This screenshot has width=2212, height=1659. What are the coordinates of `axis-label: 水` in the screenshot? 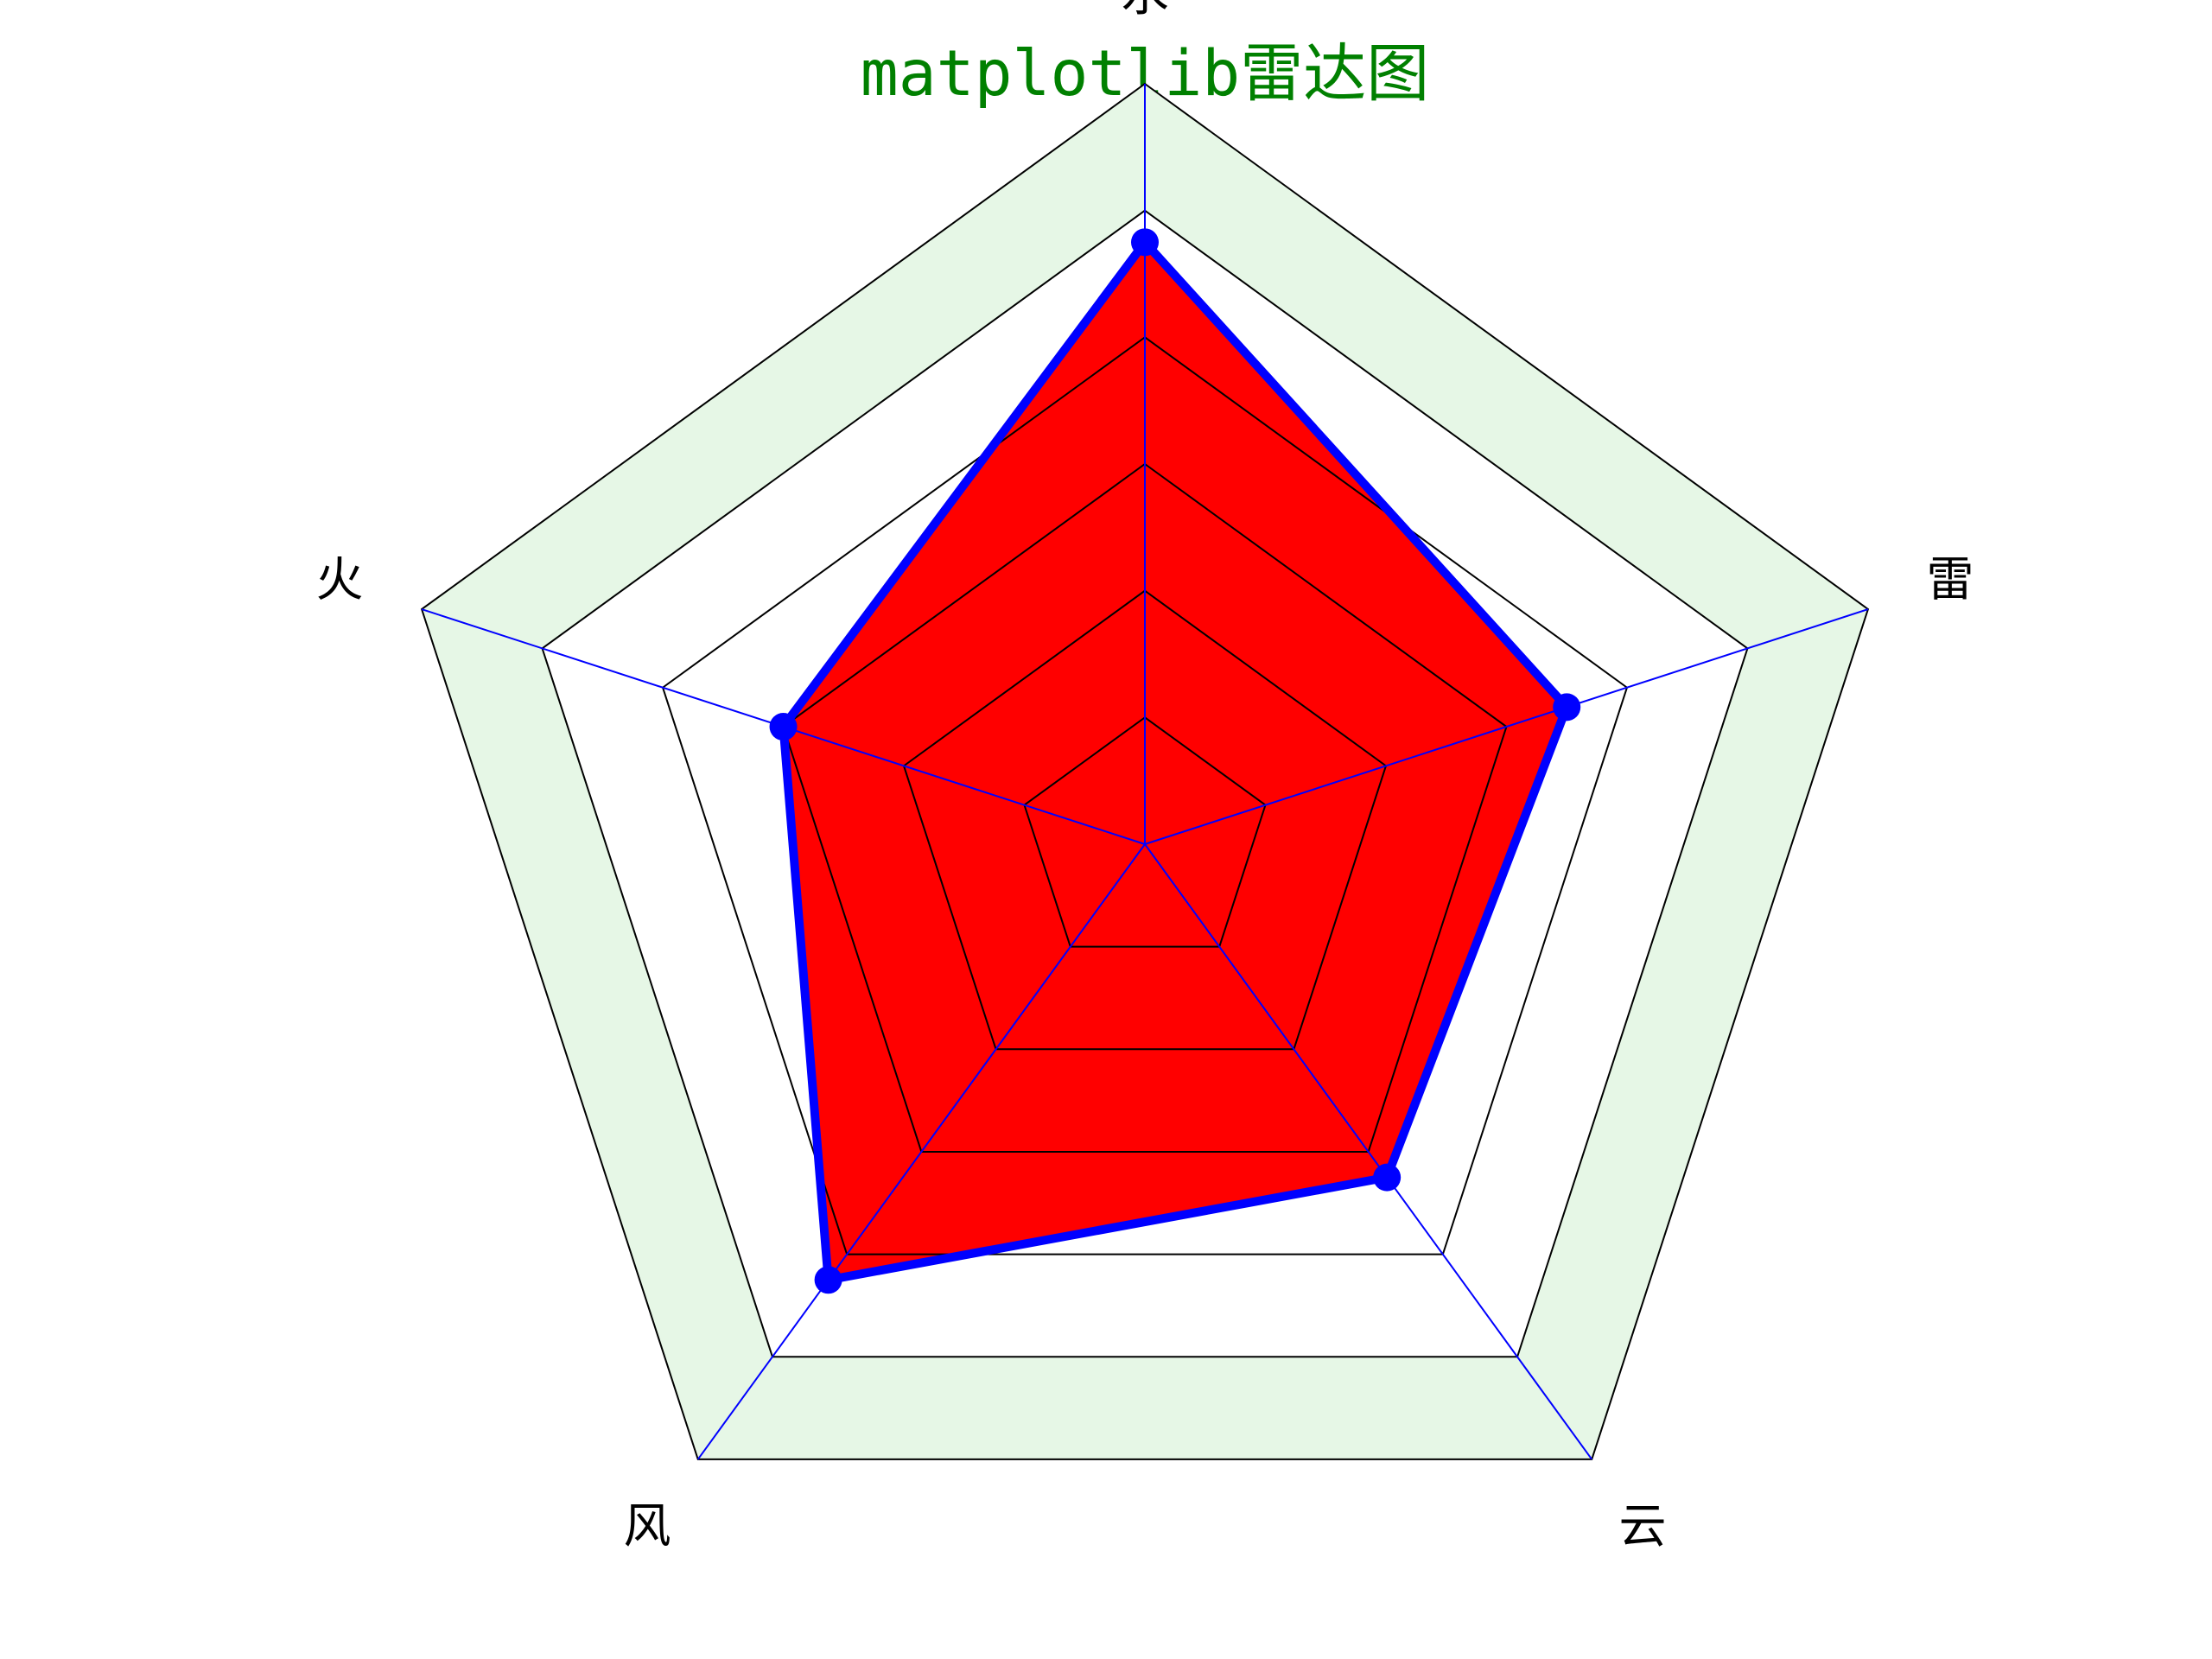 It's located at (1144, 11).